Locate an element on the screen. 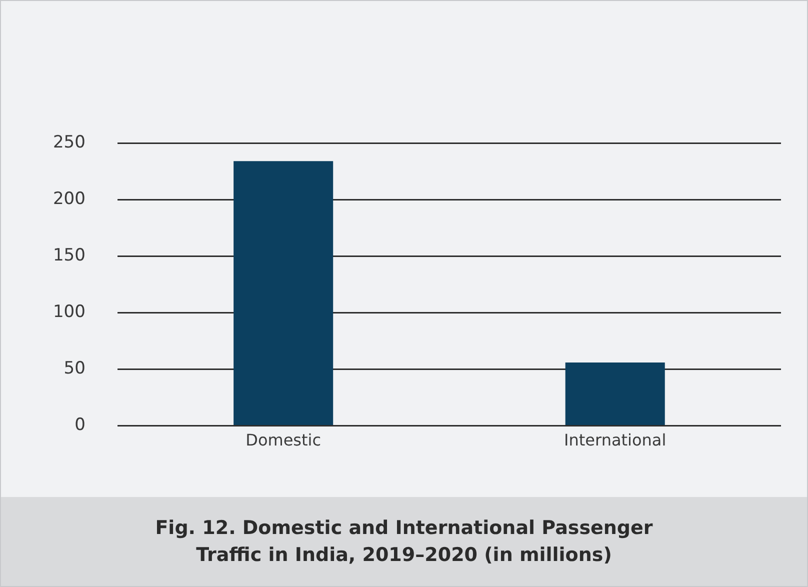  y-tick-label: 150 is located at coordinates (69, 256).